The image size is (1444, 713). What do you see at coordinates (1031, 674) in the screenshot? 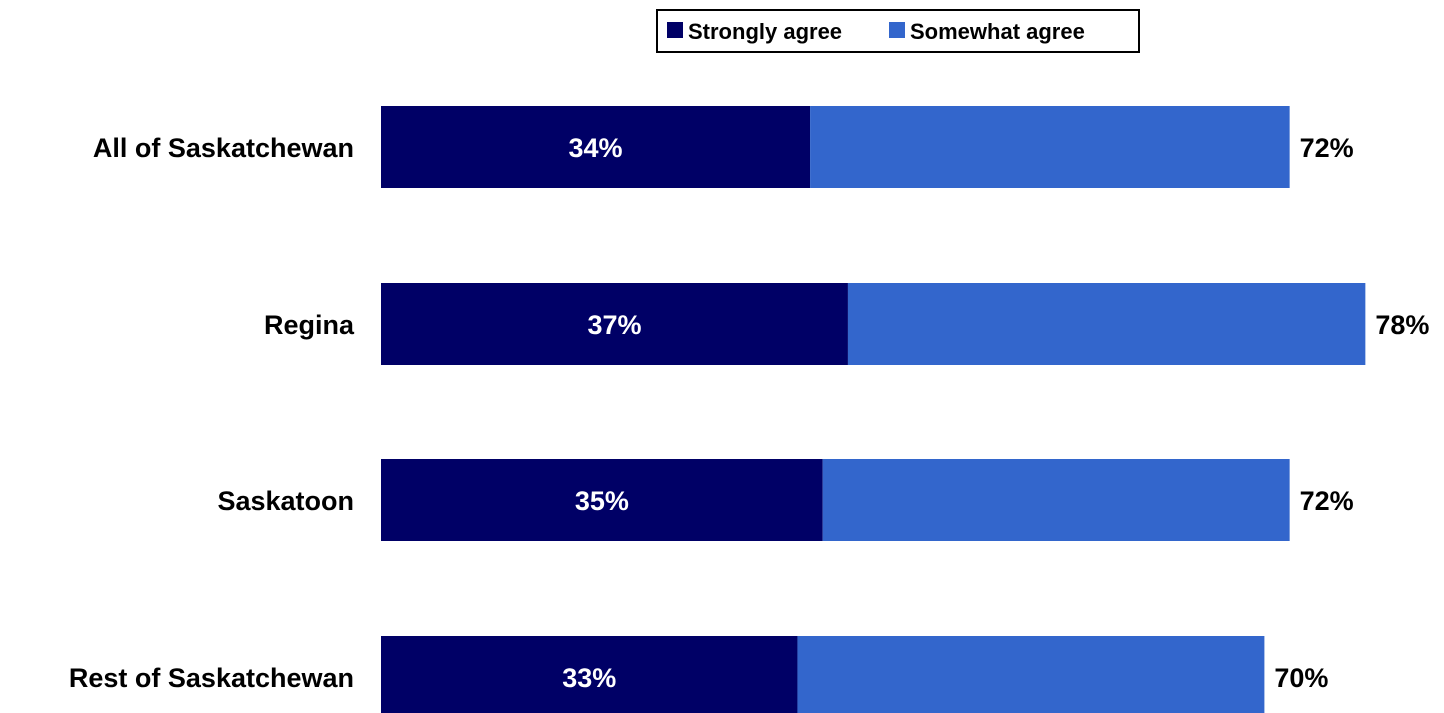
I see `bar-somewhat-agree-rest-of-saskatchewan` at bounding box center [1031, 674].